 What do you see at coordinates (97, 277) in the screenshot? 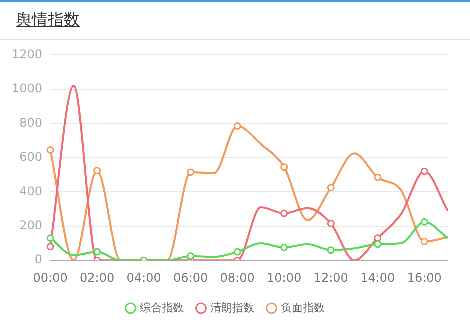
I see `x-tick-label: 02:00` at bounding box center [97, 277].